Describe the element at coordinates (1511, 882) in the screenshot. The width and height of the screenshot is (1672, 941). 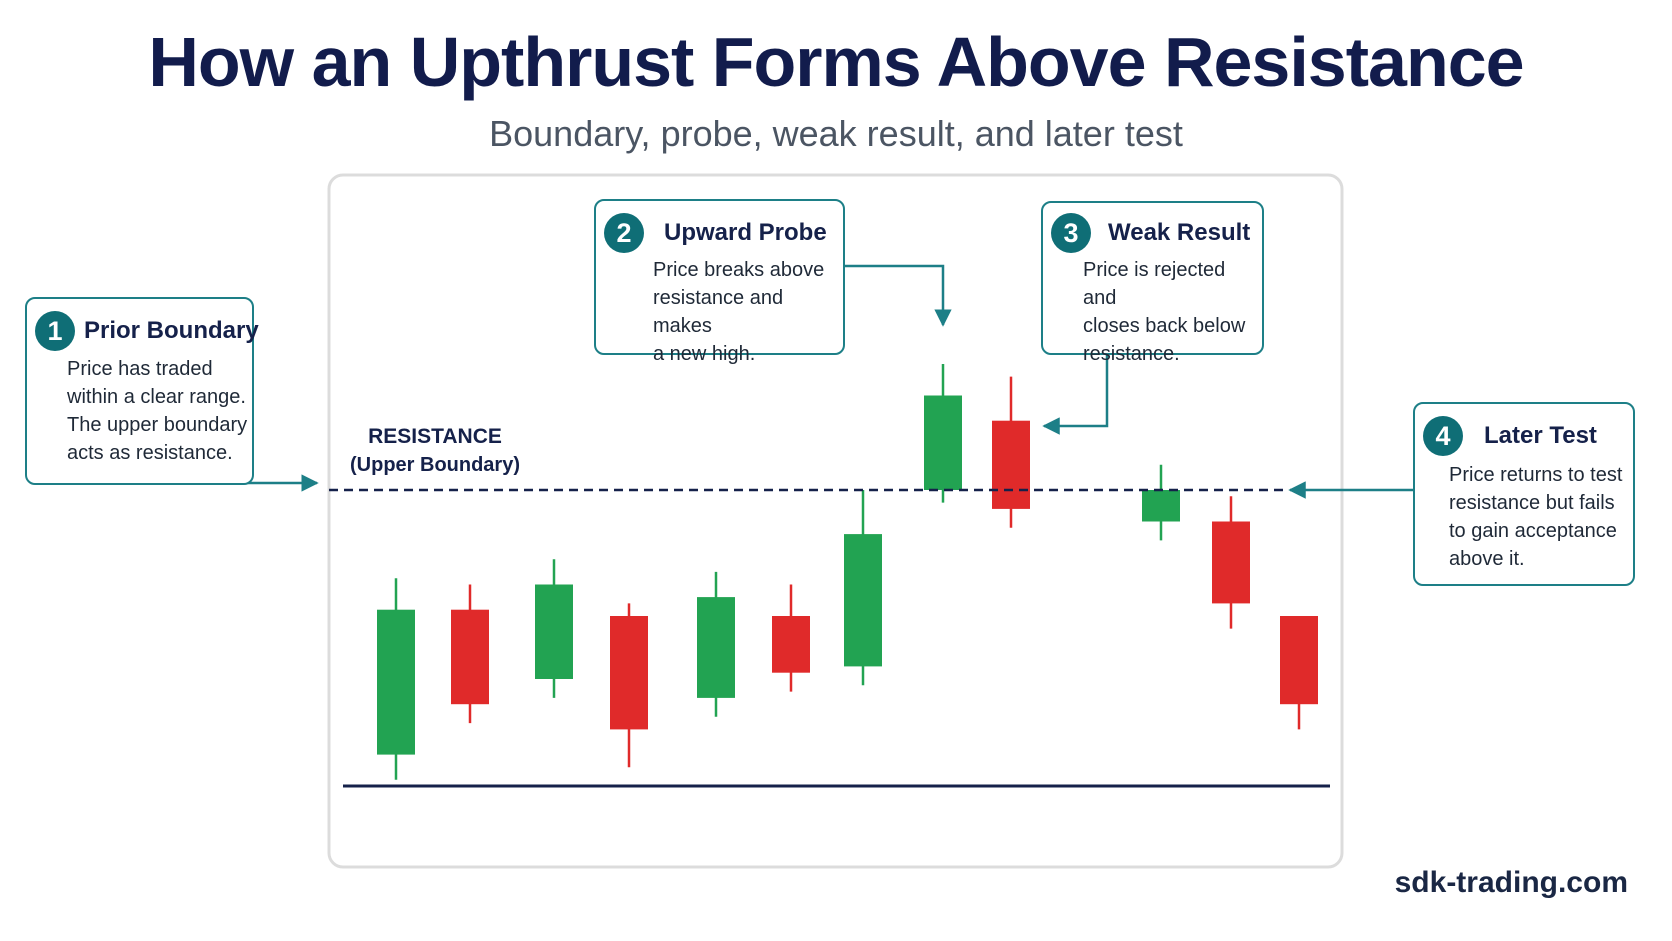
I see `brand-watermark: sdk-trading.com` at that location.